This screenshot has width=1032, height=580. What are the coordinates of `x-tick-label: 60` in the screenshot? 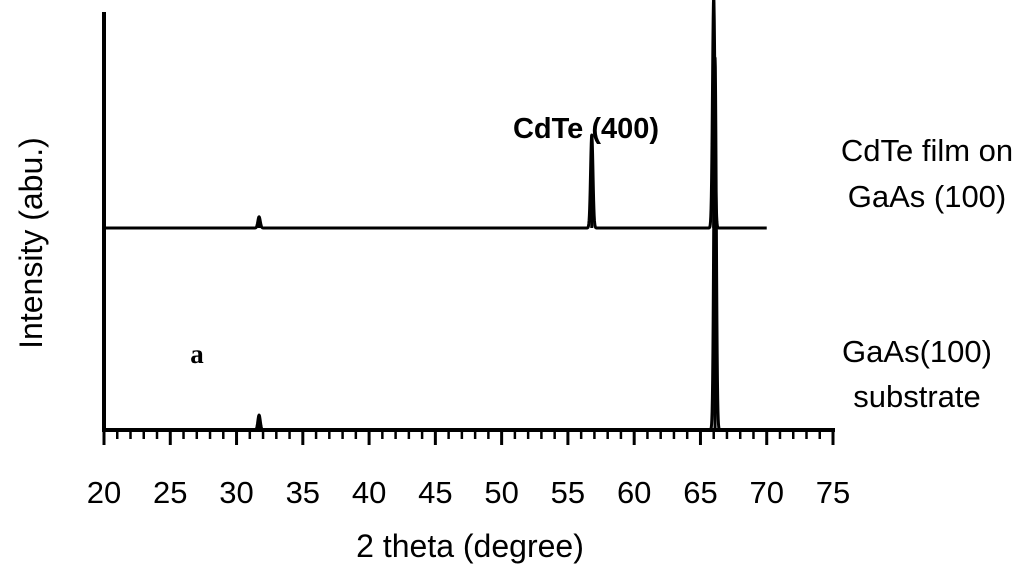 It's located at (634, 492).